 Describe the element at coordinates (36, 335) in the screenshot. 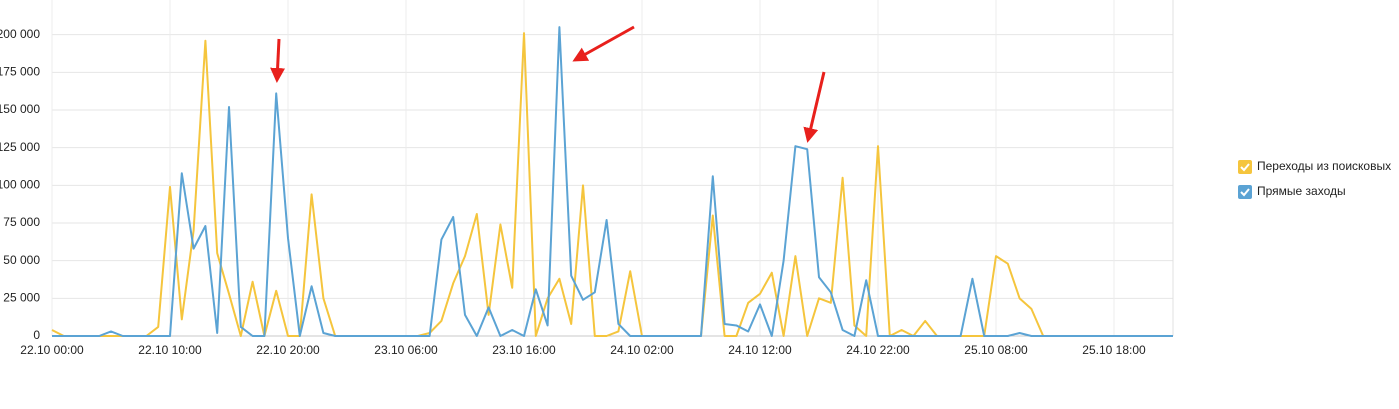

I see `y-tick-label: 0` at that location.